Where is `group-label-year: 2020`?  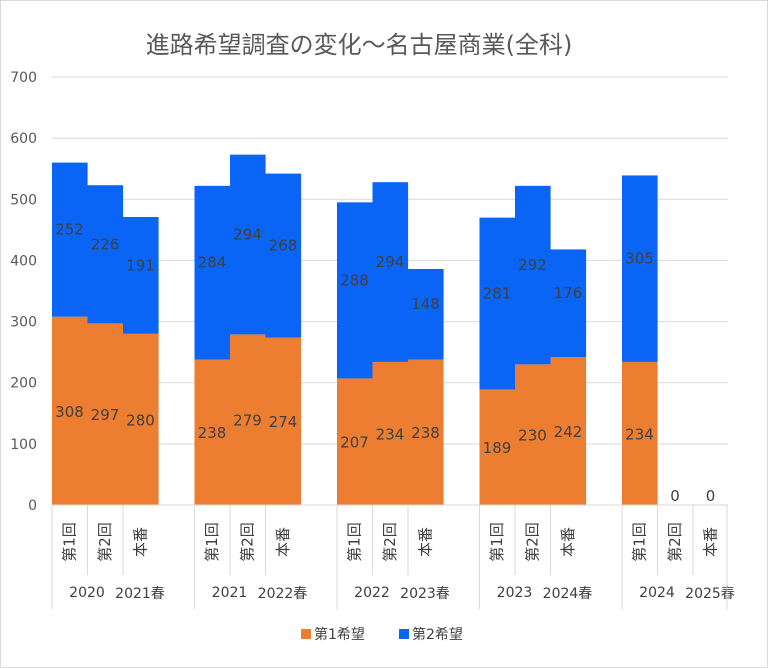
group-label-year: 2020 is located at coordinates (87, 593).